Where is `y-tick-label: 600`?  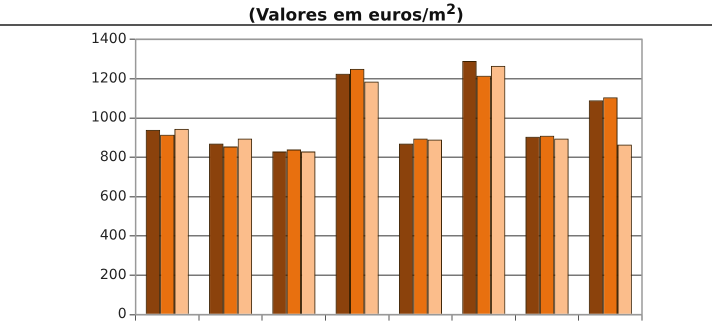 y-tick-label: 600 is located at coordinates (113, 196).